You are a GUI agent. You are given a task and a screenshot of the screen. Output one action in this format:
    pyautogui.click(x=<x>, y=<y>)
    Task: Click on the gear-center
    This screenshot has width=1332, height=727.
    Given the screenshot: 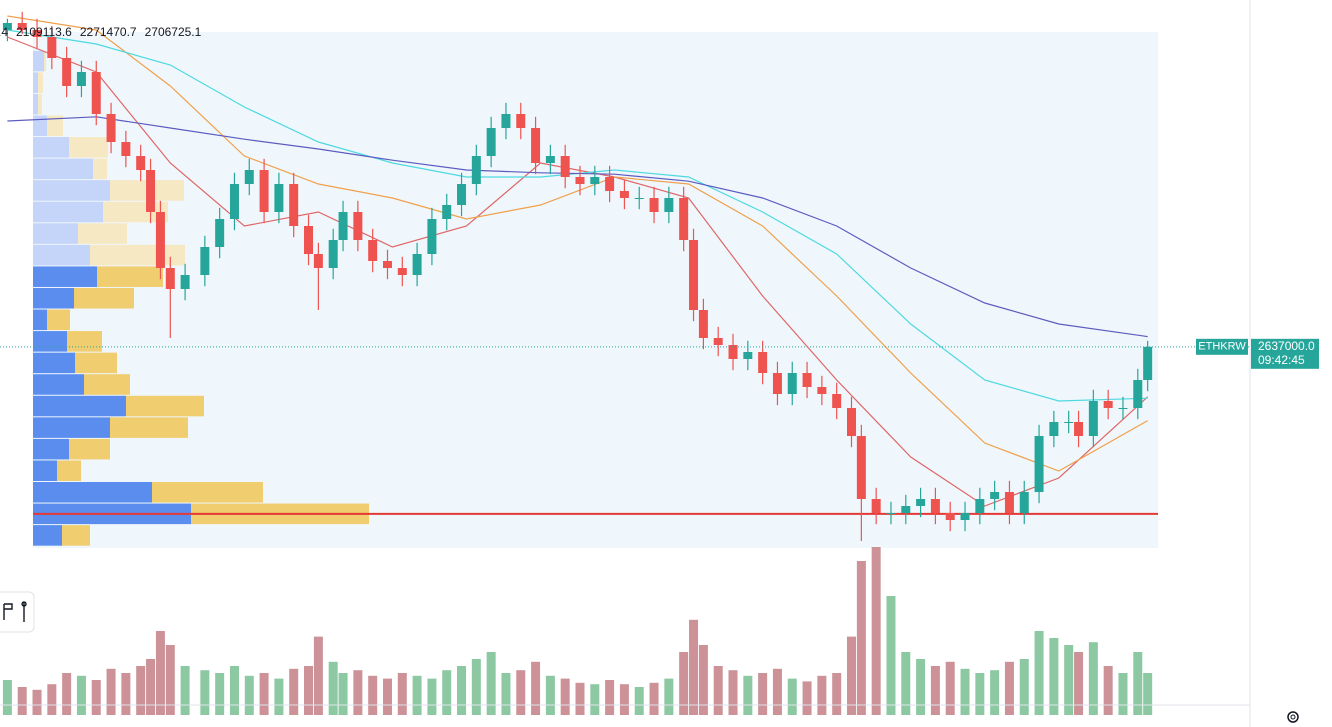 What is the action you would take?
    pyautogui.click(x=1293, y=717)
    